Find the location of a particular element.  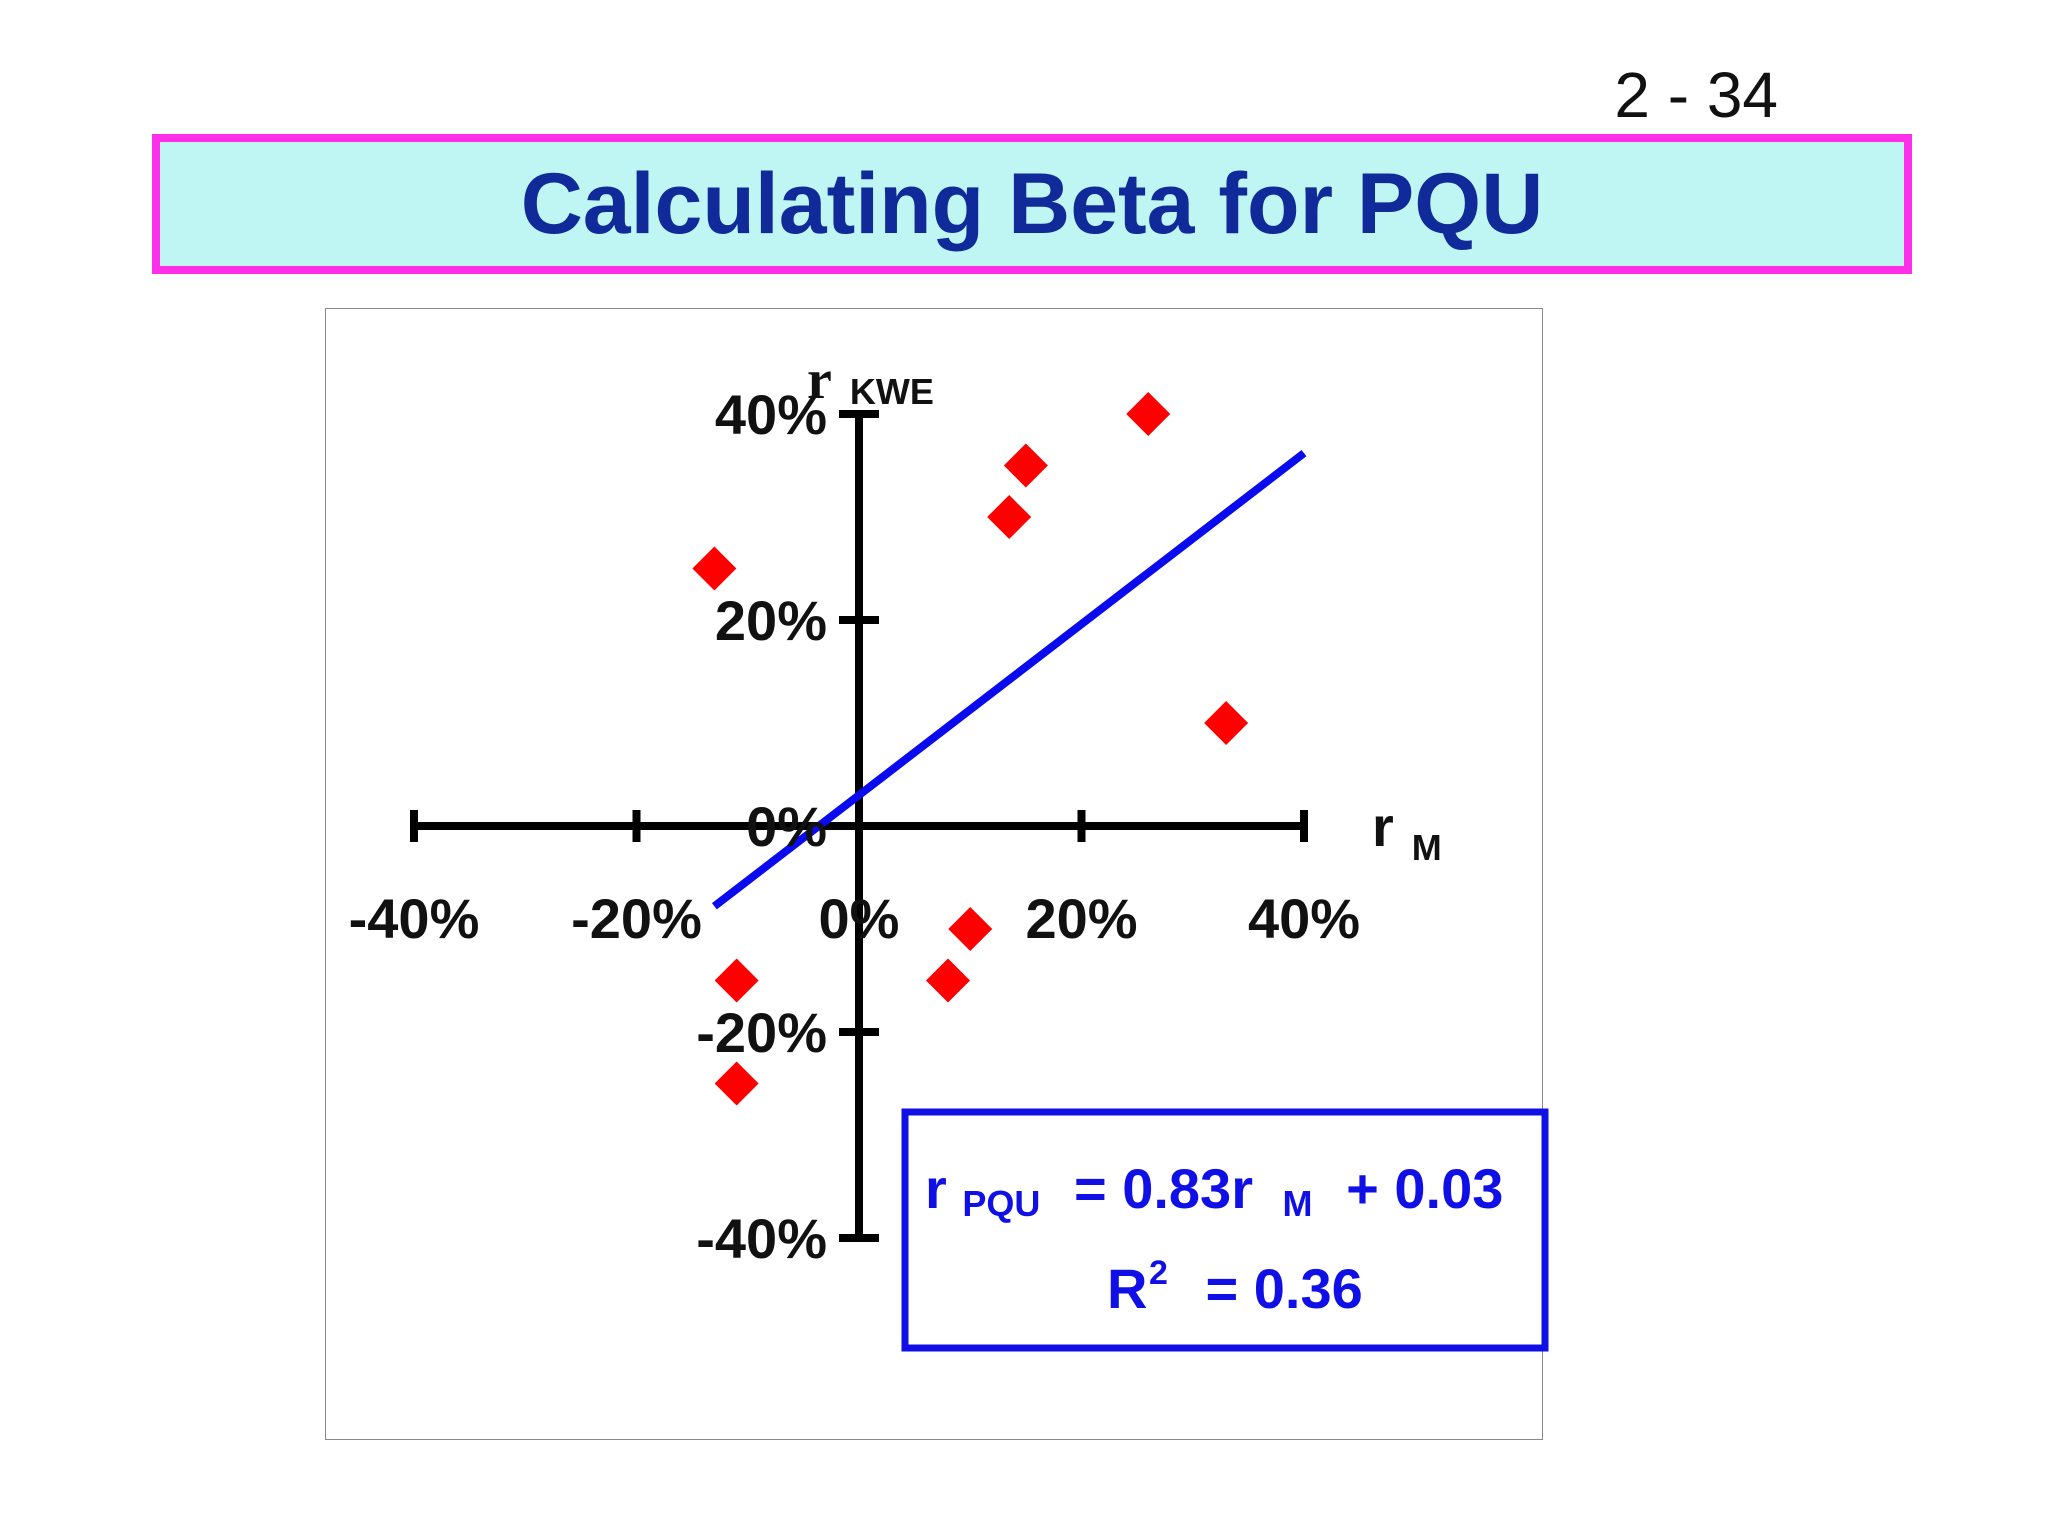

x-tick-label: 0% is located at coordinates (859, 918).